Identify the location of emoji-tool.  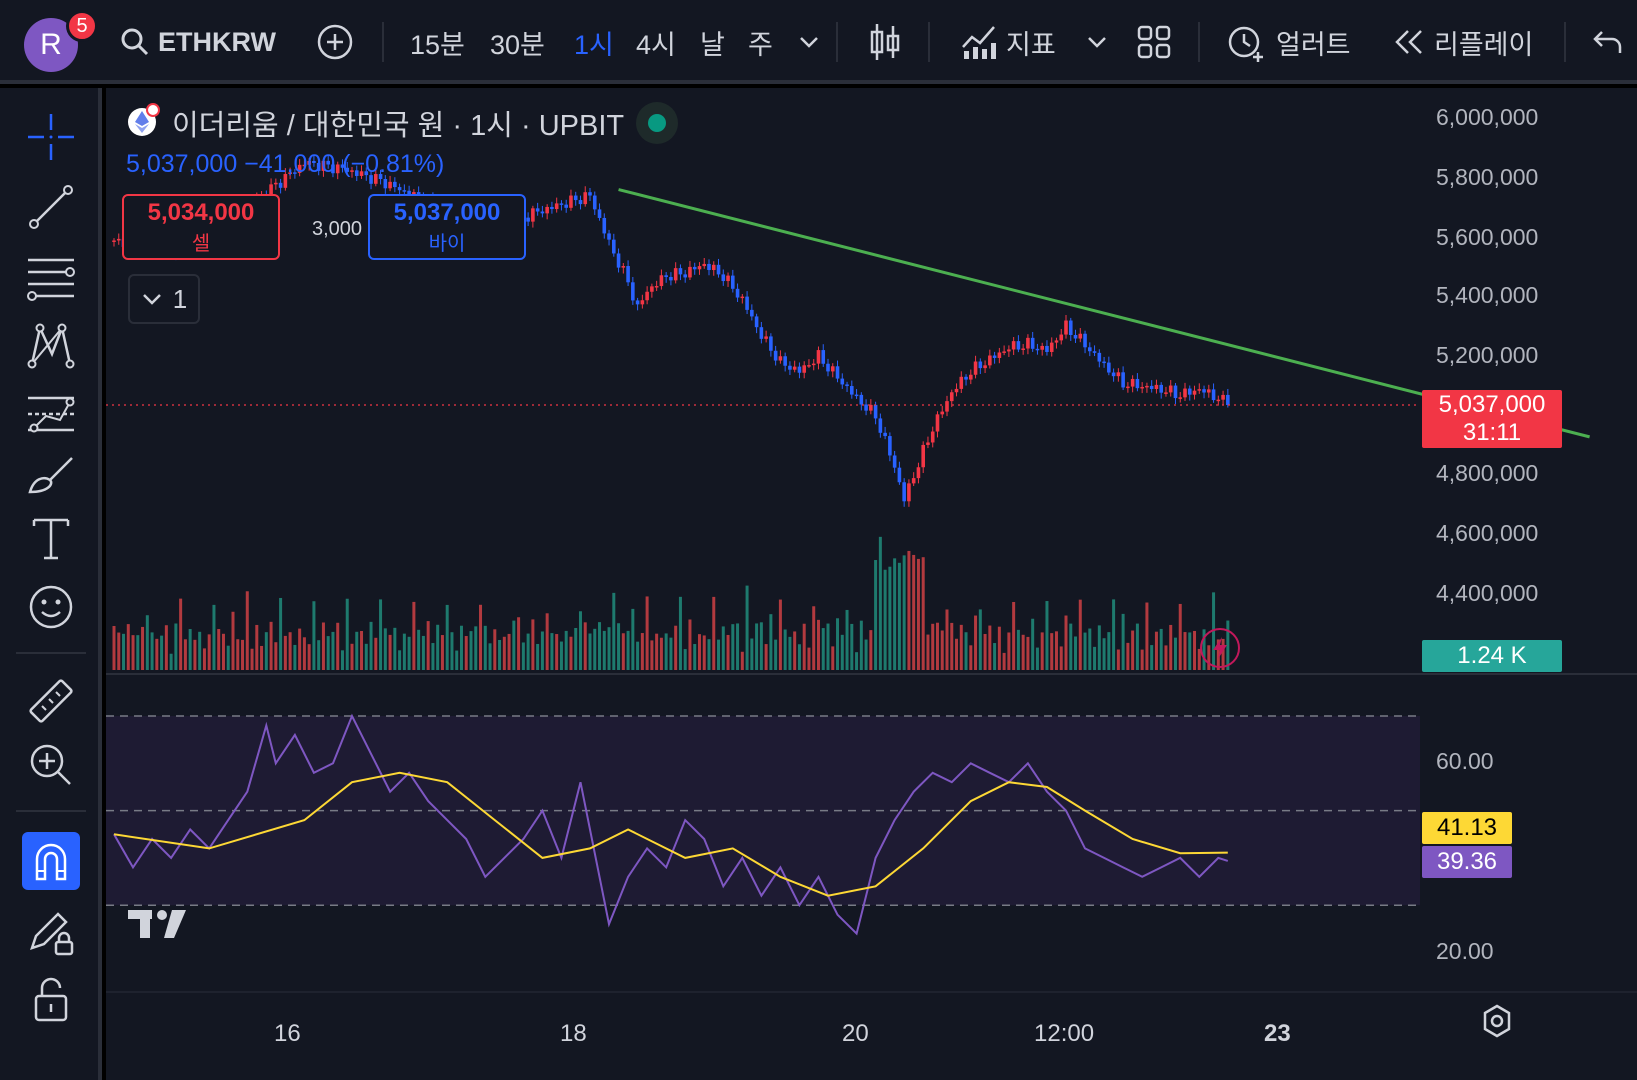
(51, 607).